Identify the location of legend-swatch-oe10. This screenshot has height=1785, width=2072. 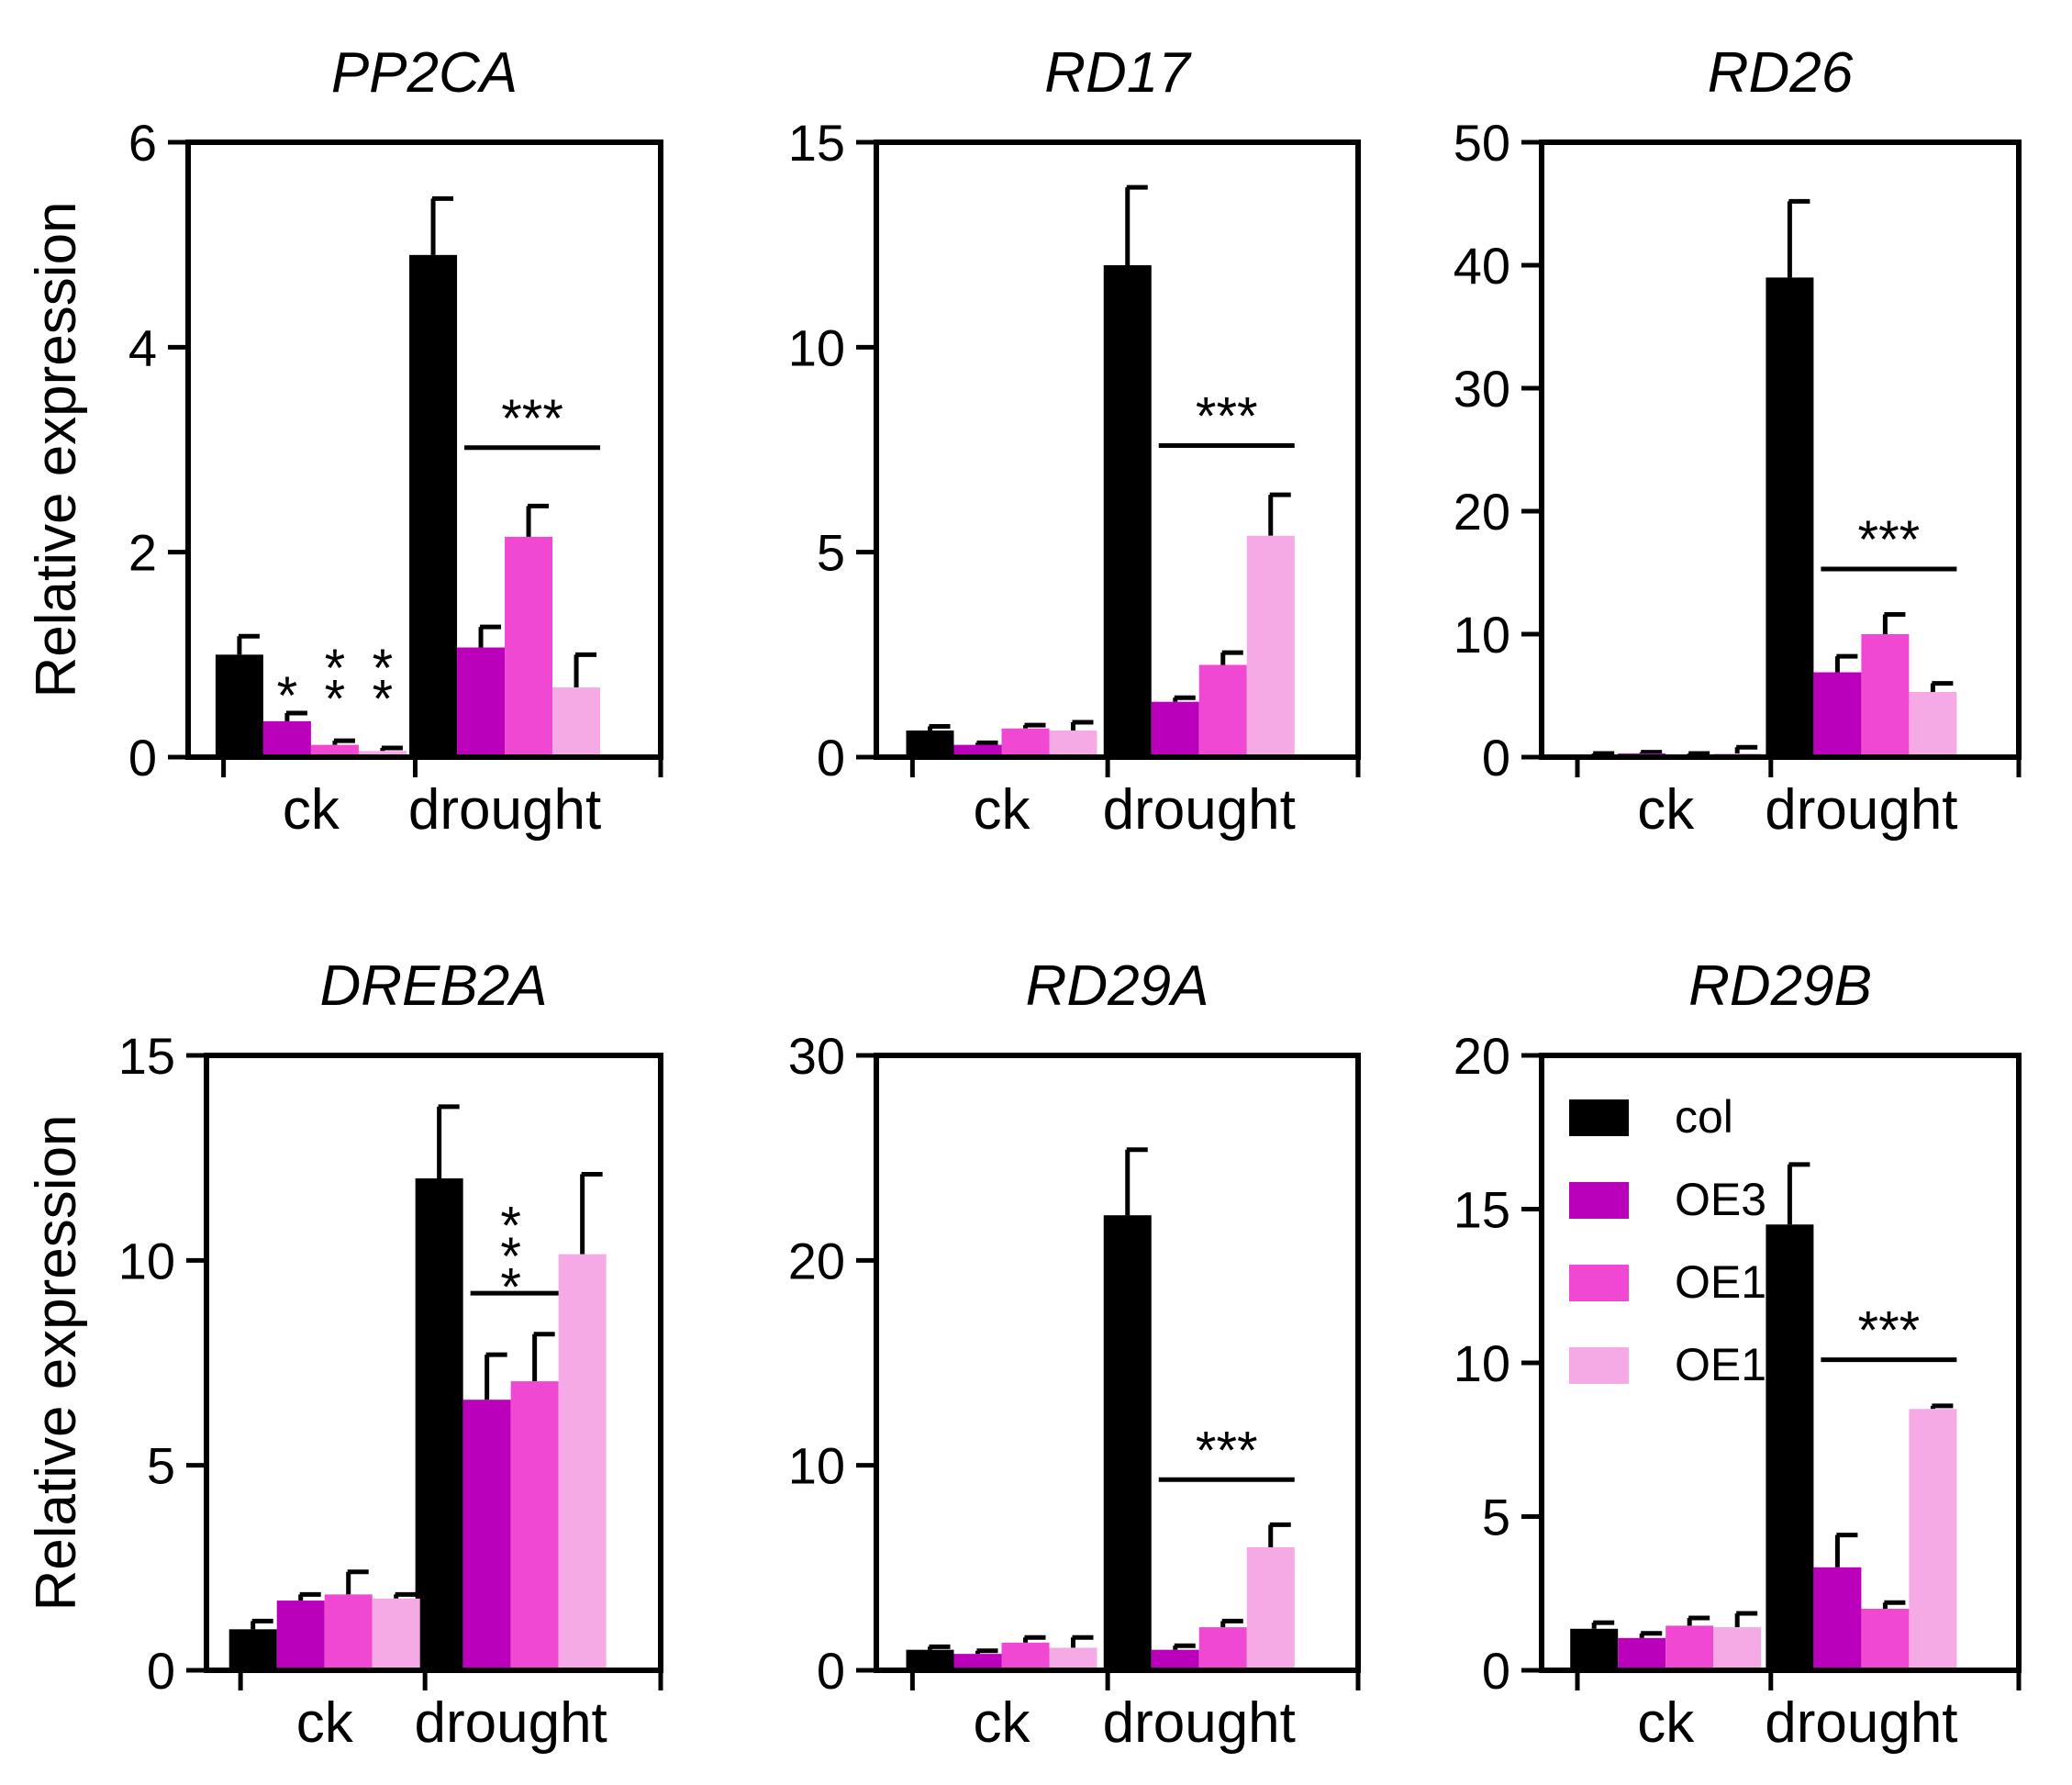
(1599, 1283).